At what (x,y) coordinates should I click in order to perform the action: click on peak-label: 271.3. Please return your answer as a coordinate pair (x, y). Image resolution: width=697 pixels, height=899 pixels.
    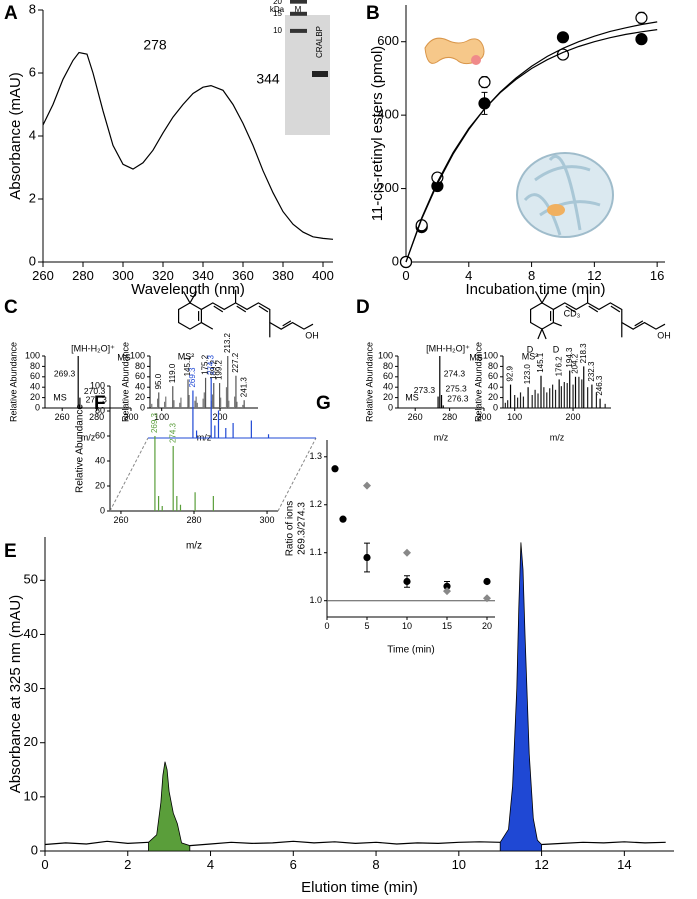
    Looking at the image, I should click on (97, 400).